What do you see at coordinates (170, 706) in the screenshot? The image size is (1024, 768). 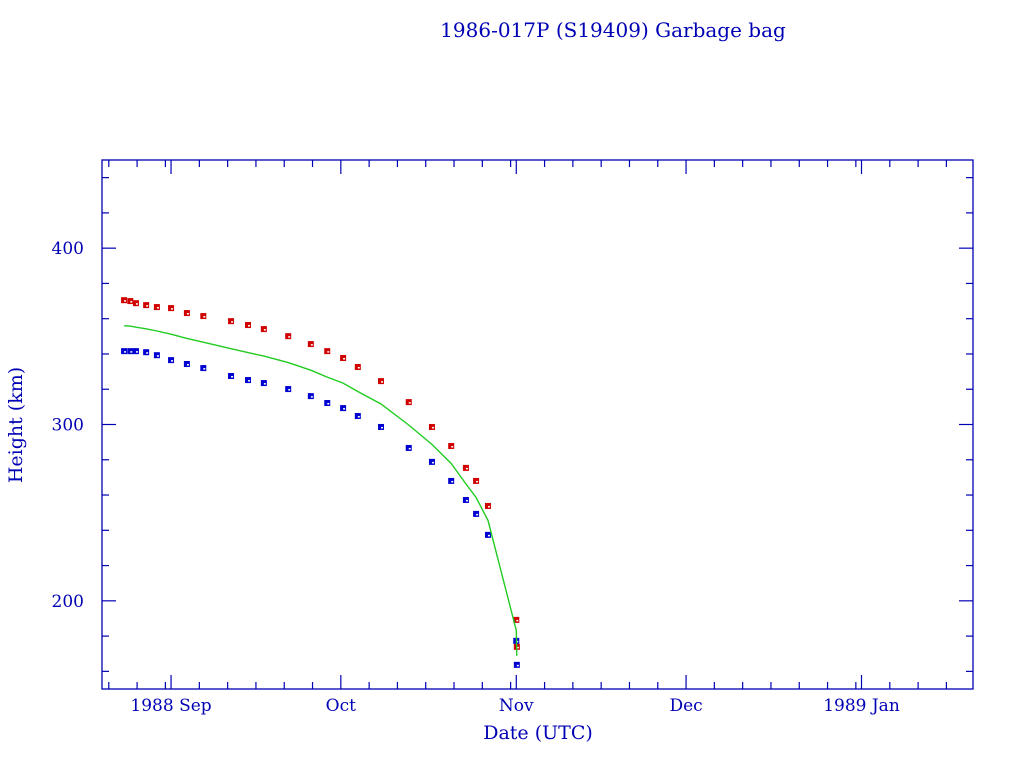 I see `x-tick-label: 1988 Sep` at bounding box center [170, 706].